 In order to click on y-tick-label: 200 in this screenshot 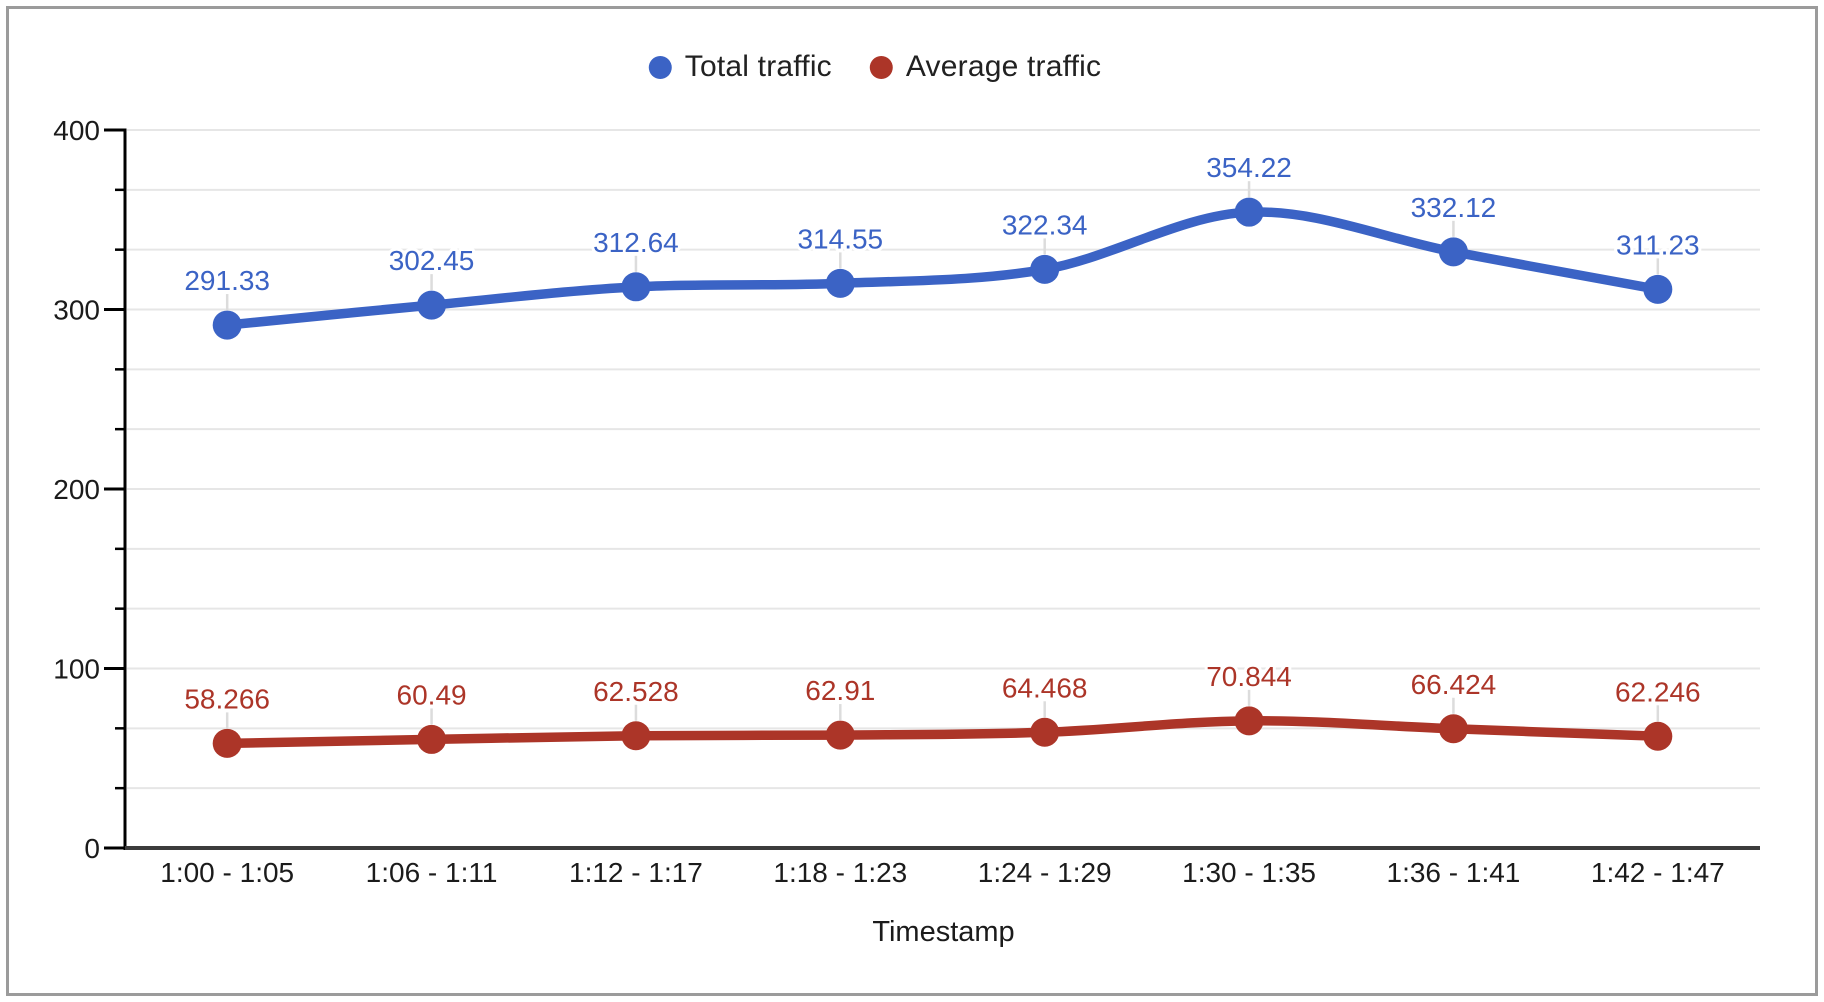, I will do `click(76, 489)`.